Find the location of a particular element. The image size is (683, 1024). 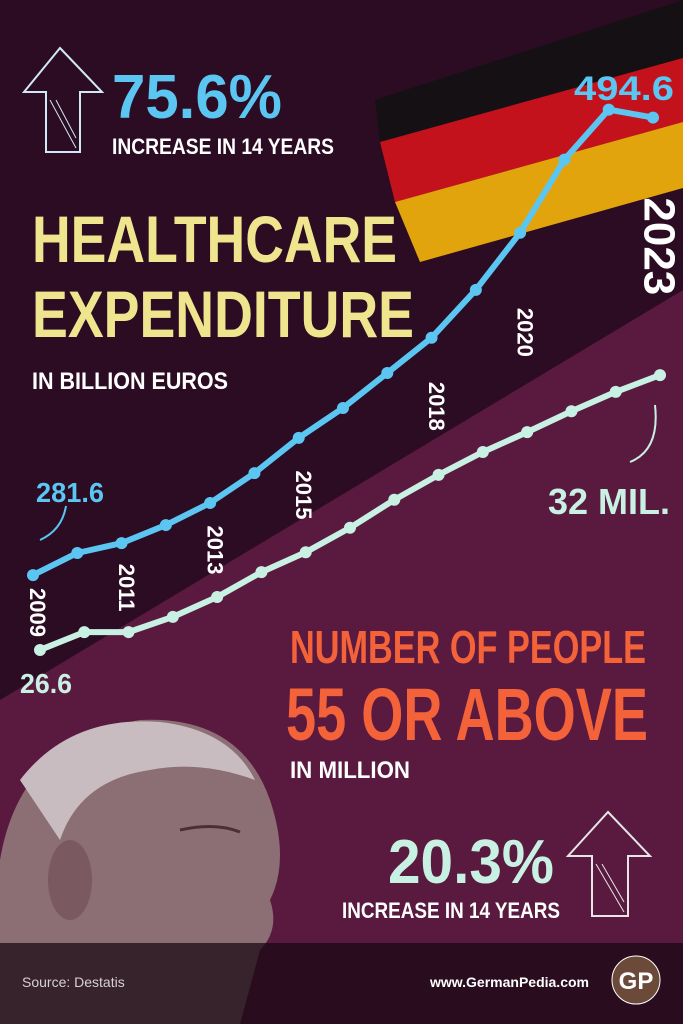

chart-title: EXPENDITURE is located at coordinates (223, 314).